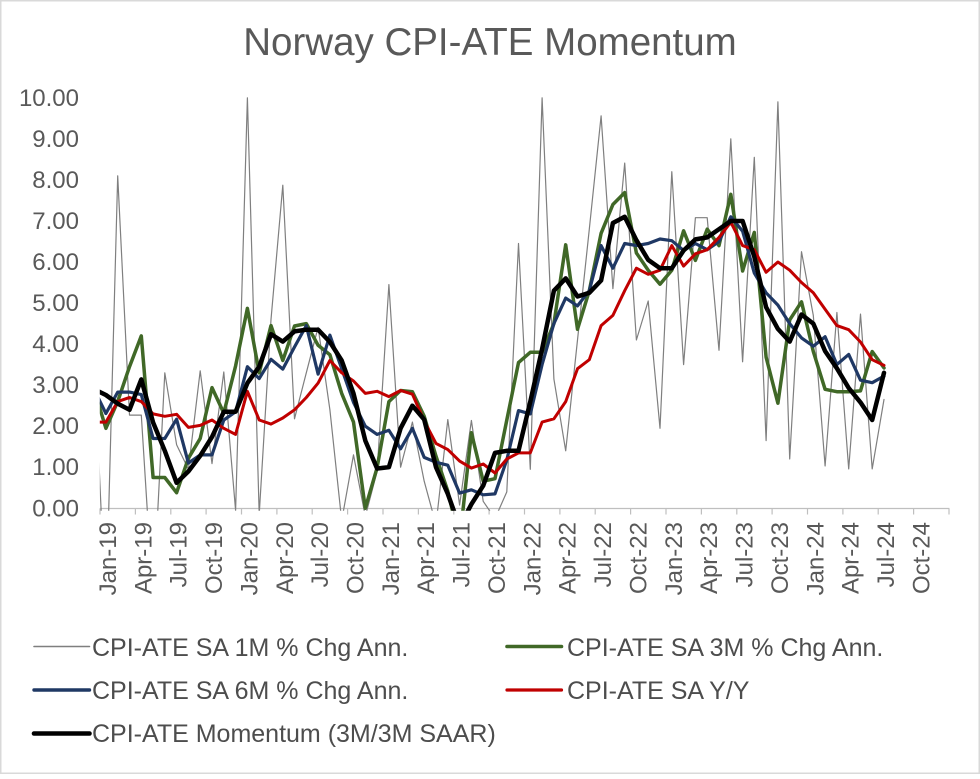  Describe the element at coordinates (55, 344) in the screenshot. I see `svg-text: 4.00` at that location.